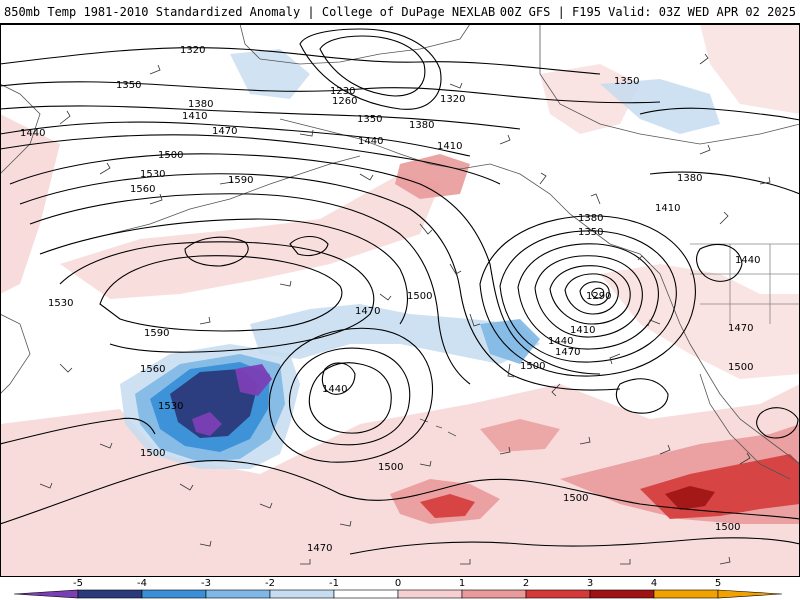 The width and height of the screenshot is (800, 600). What do you see at coordinates (526, 583) in the screenshot?
I see `colorbar-tick-label: 2` at bounding box center [526, 583].